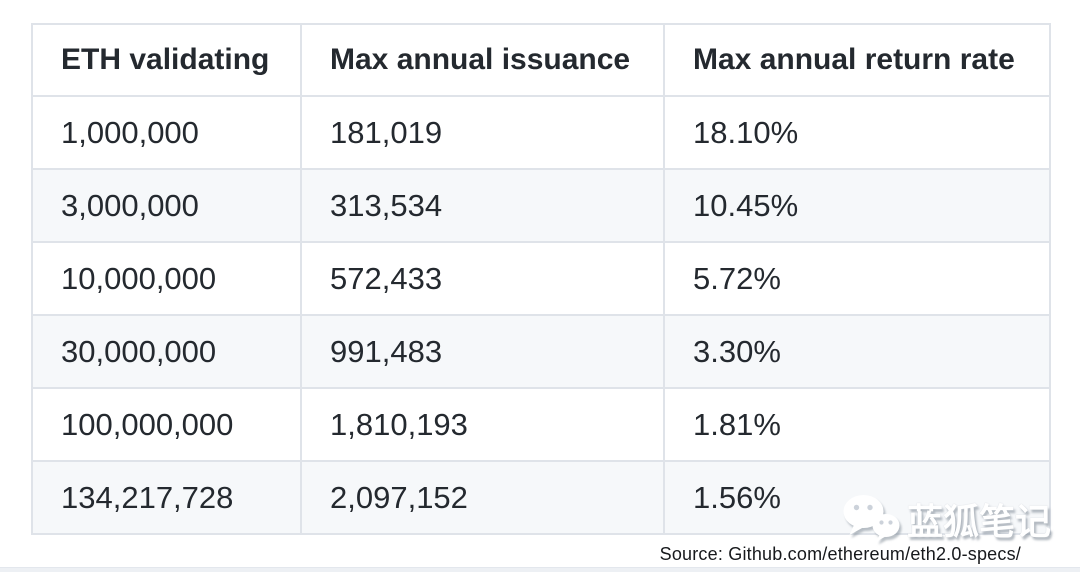  Describe the element at coordinates (482, 351) in the screenshot. I see `cell-max-annual-issuance: 991,483` at that location.